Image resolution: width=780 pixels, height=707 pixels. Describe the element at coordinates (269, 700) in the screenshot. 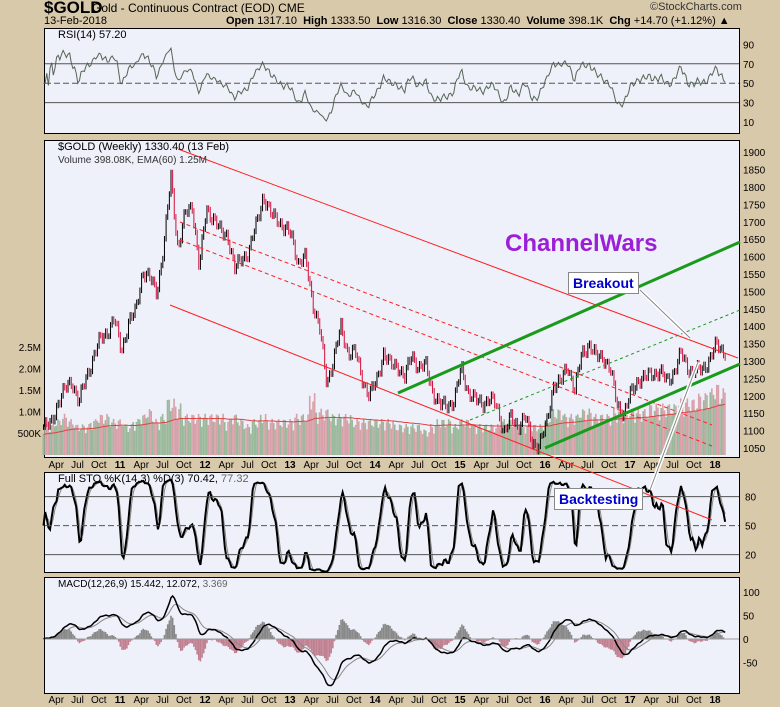

I see `date-tick-label: Oct` at that location.